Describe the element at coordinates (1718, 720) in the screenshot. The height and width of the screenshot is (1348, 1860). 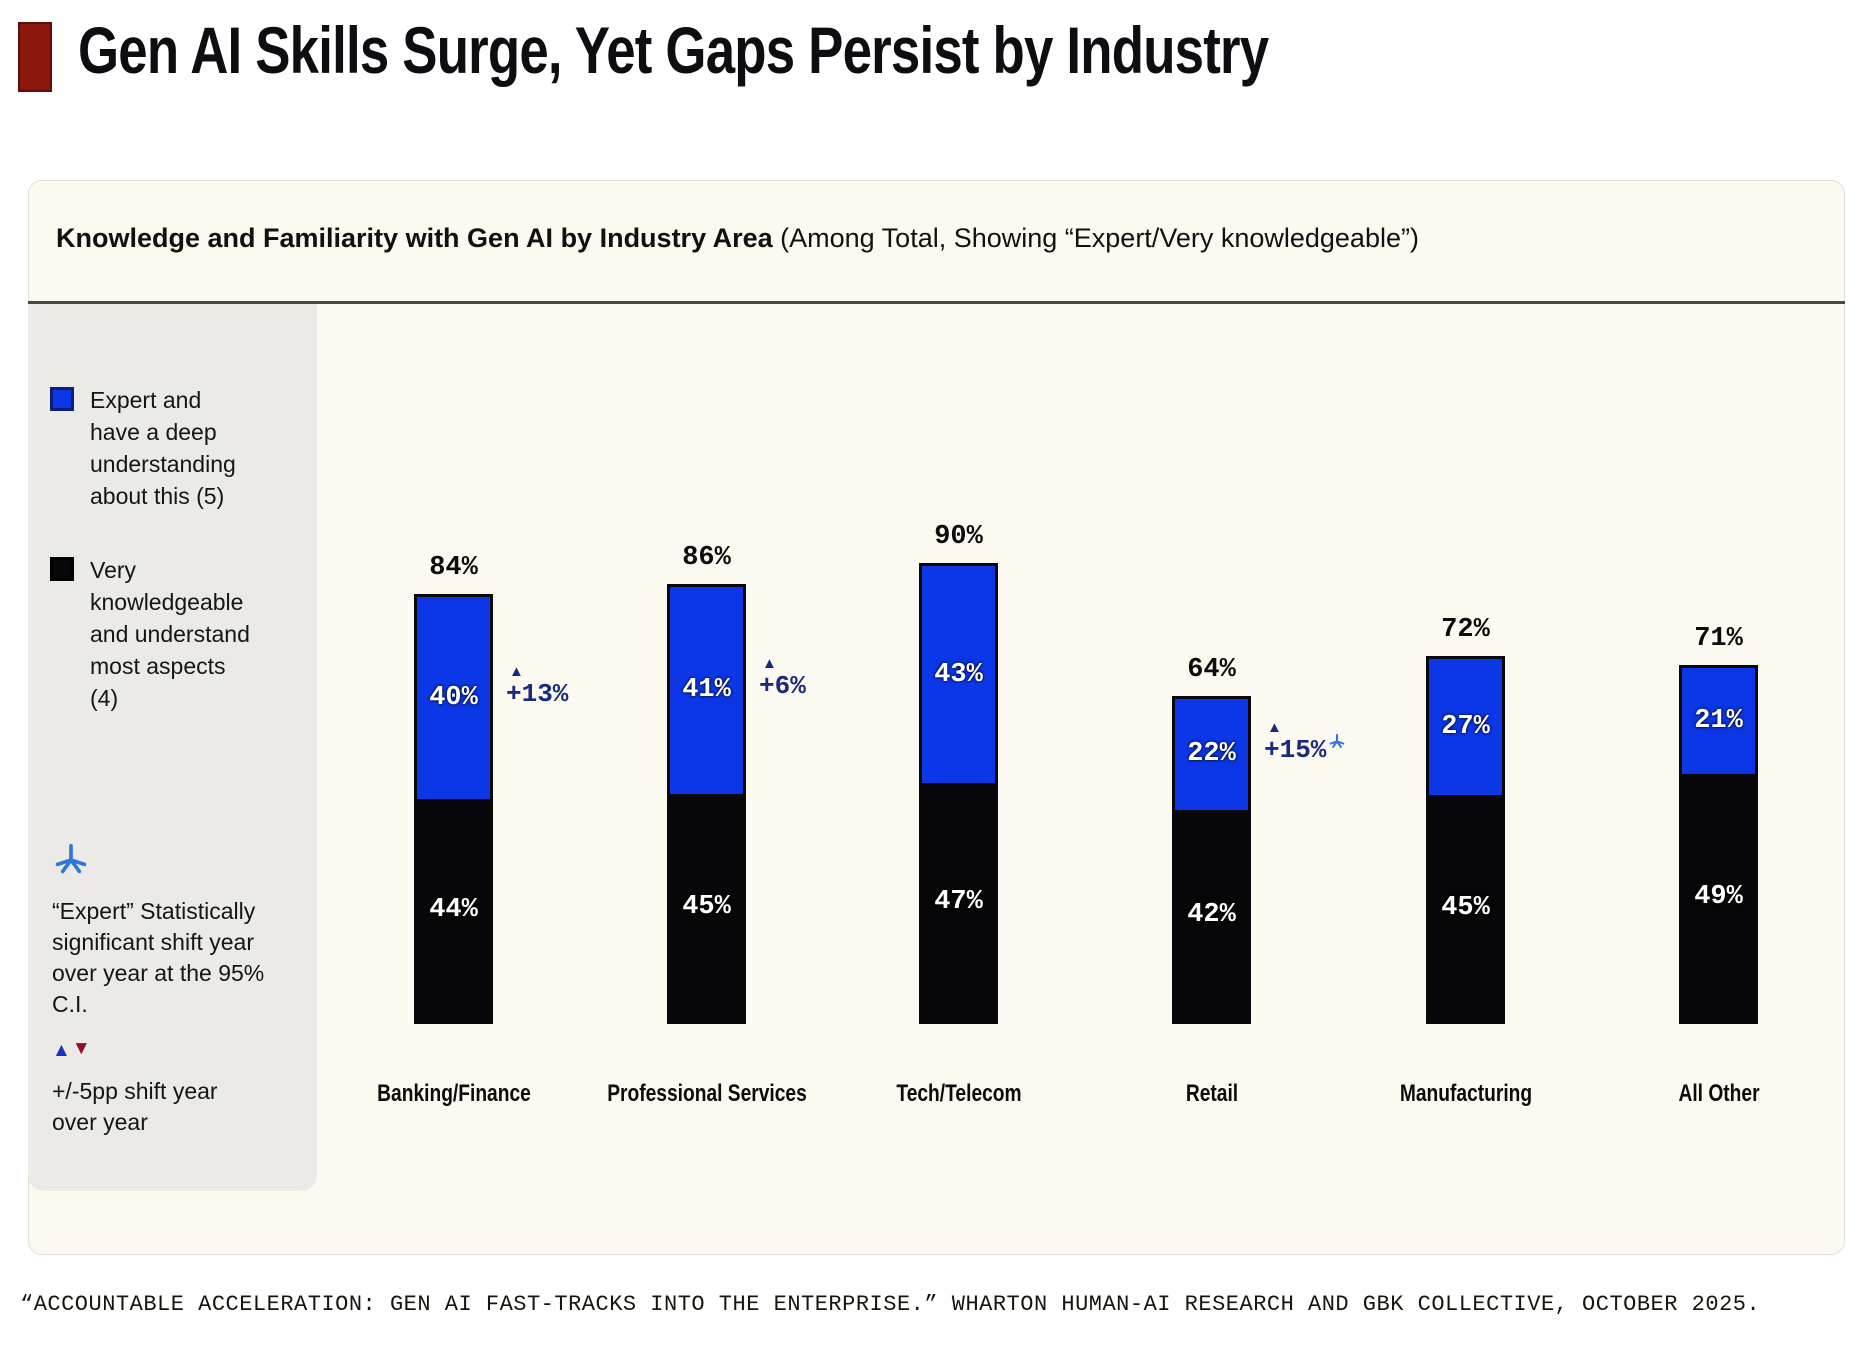
I see `expert-segment-label: 21%` at that location.